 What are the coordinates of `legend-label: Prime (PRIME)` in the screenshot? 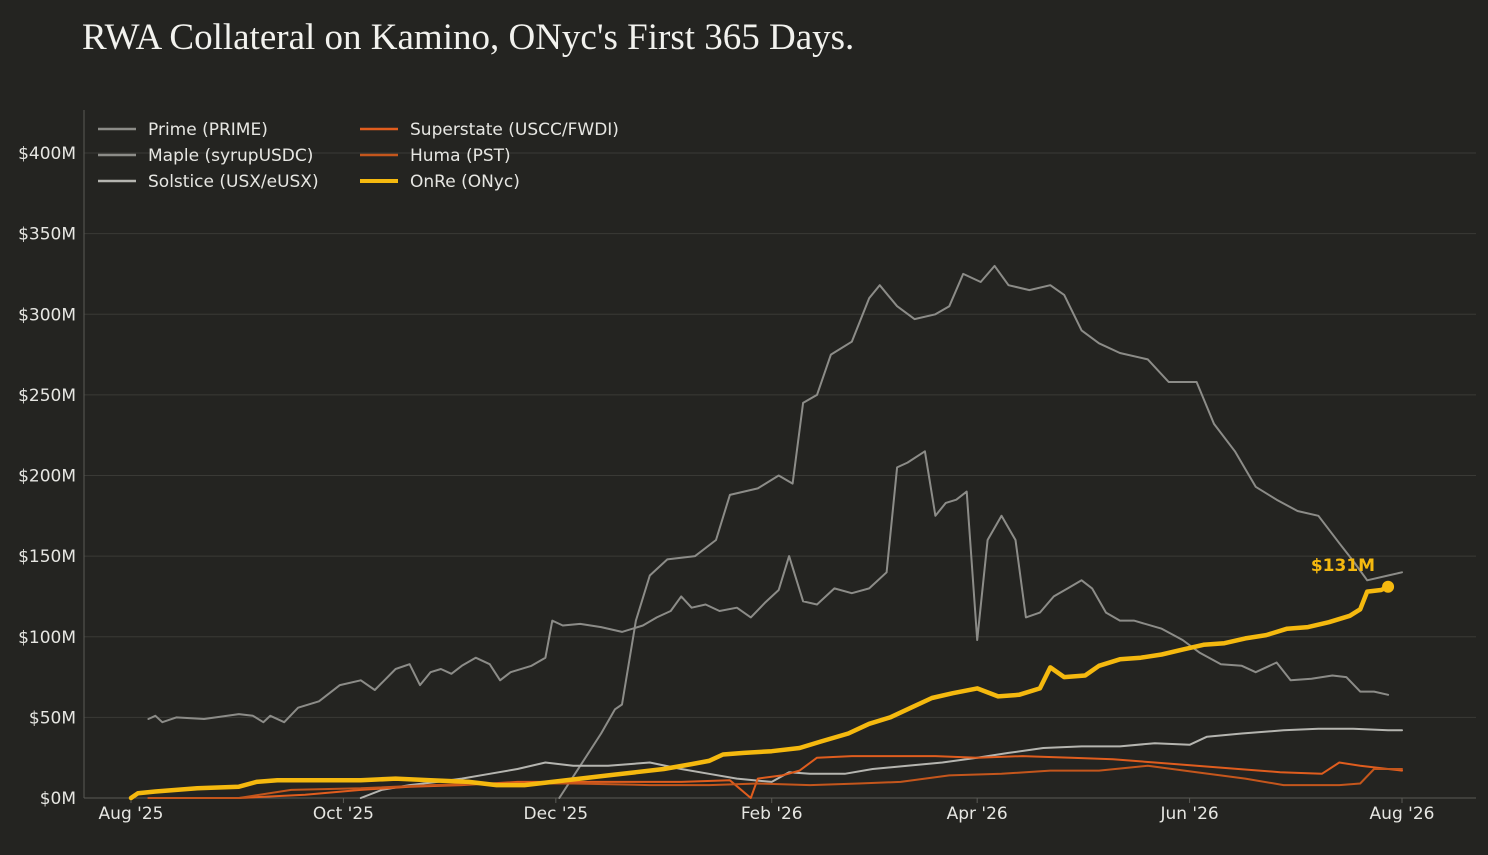 It's located at (208, 130).